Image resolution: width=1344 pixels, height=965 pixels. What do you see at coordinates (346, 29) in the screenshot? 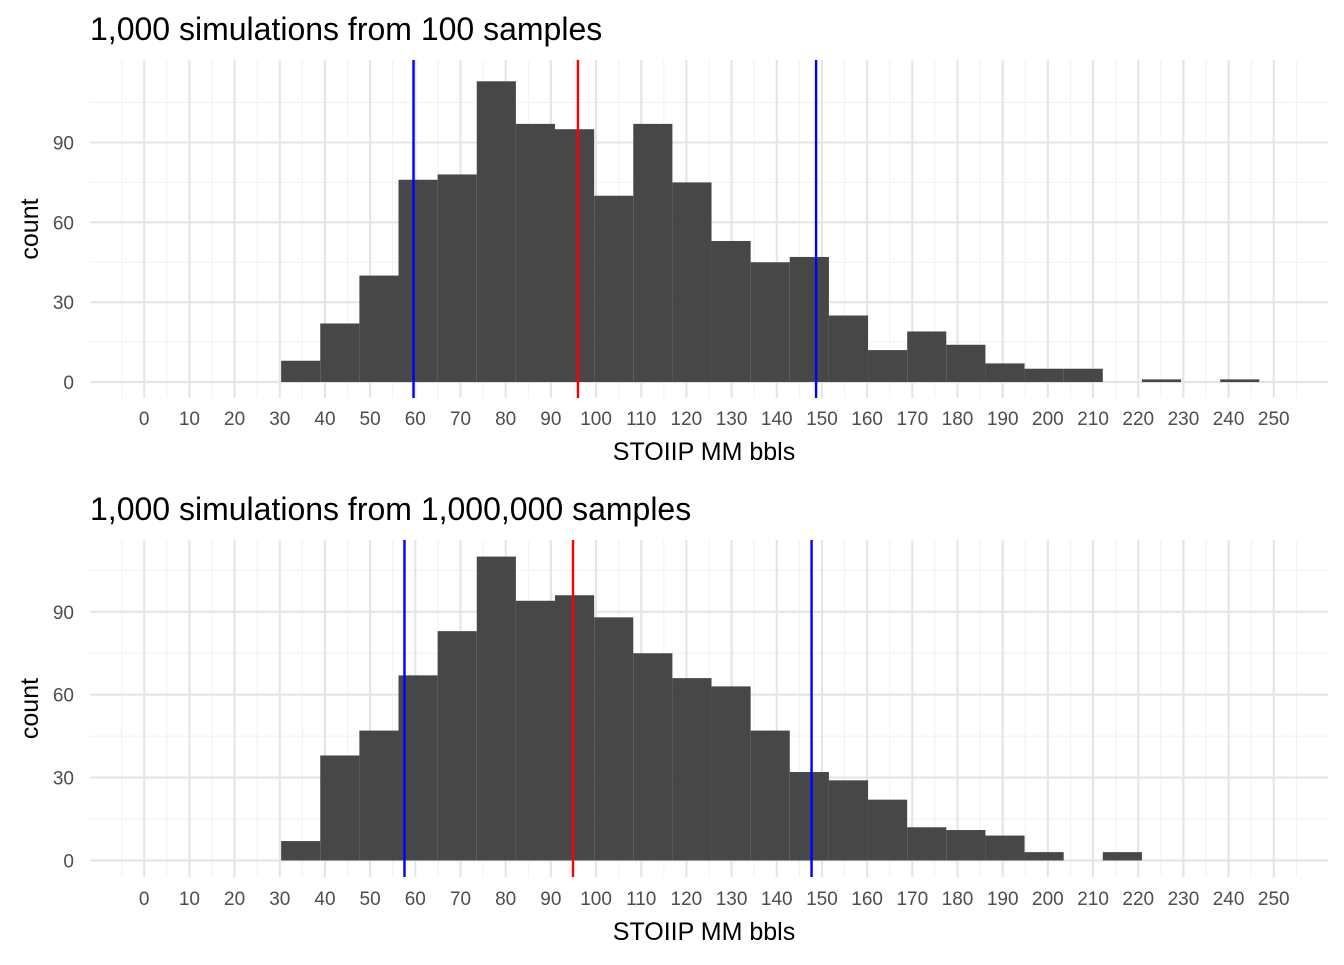
I see `chart-title: 1,000 simulations from 100 samples` at bounding box center [346, 29].